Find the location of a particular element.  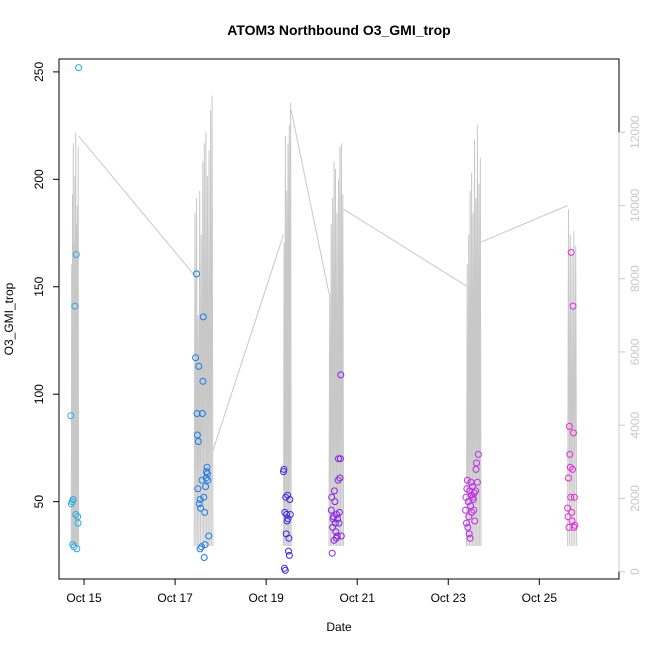

y2-tick-label: 2000 is located at coordinates (635, 498).